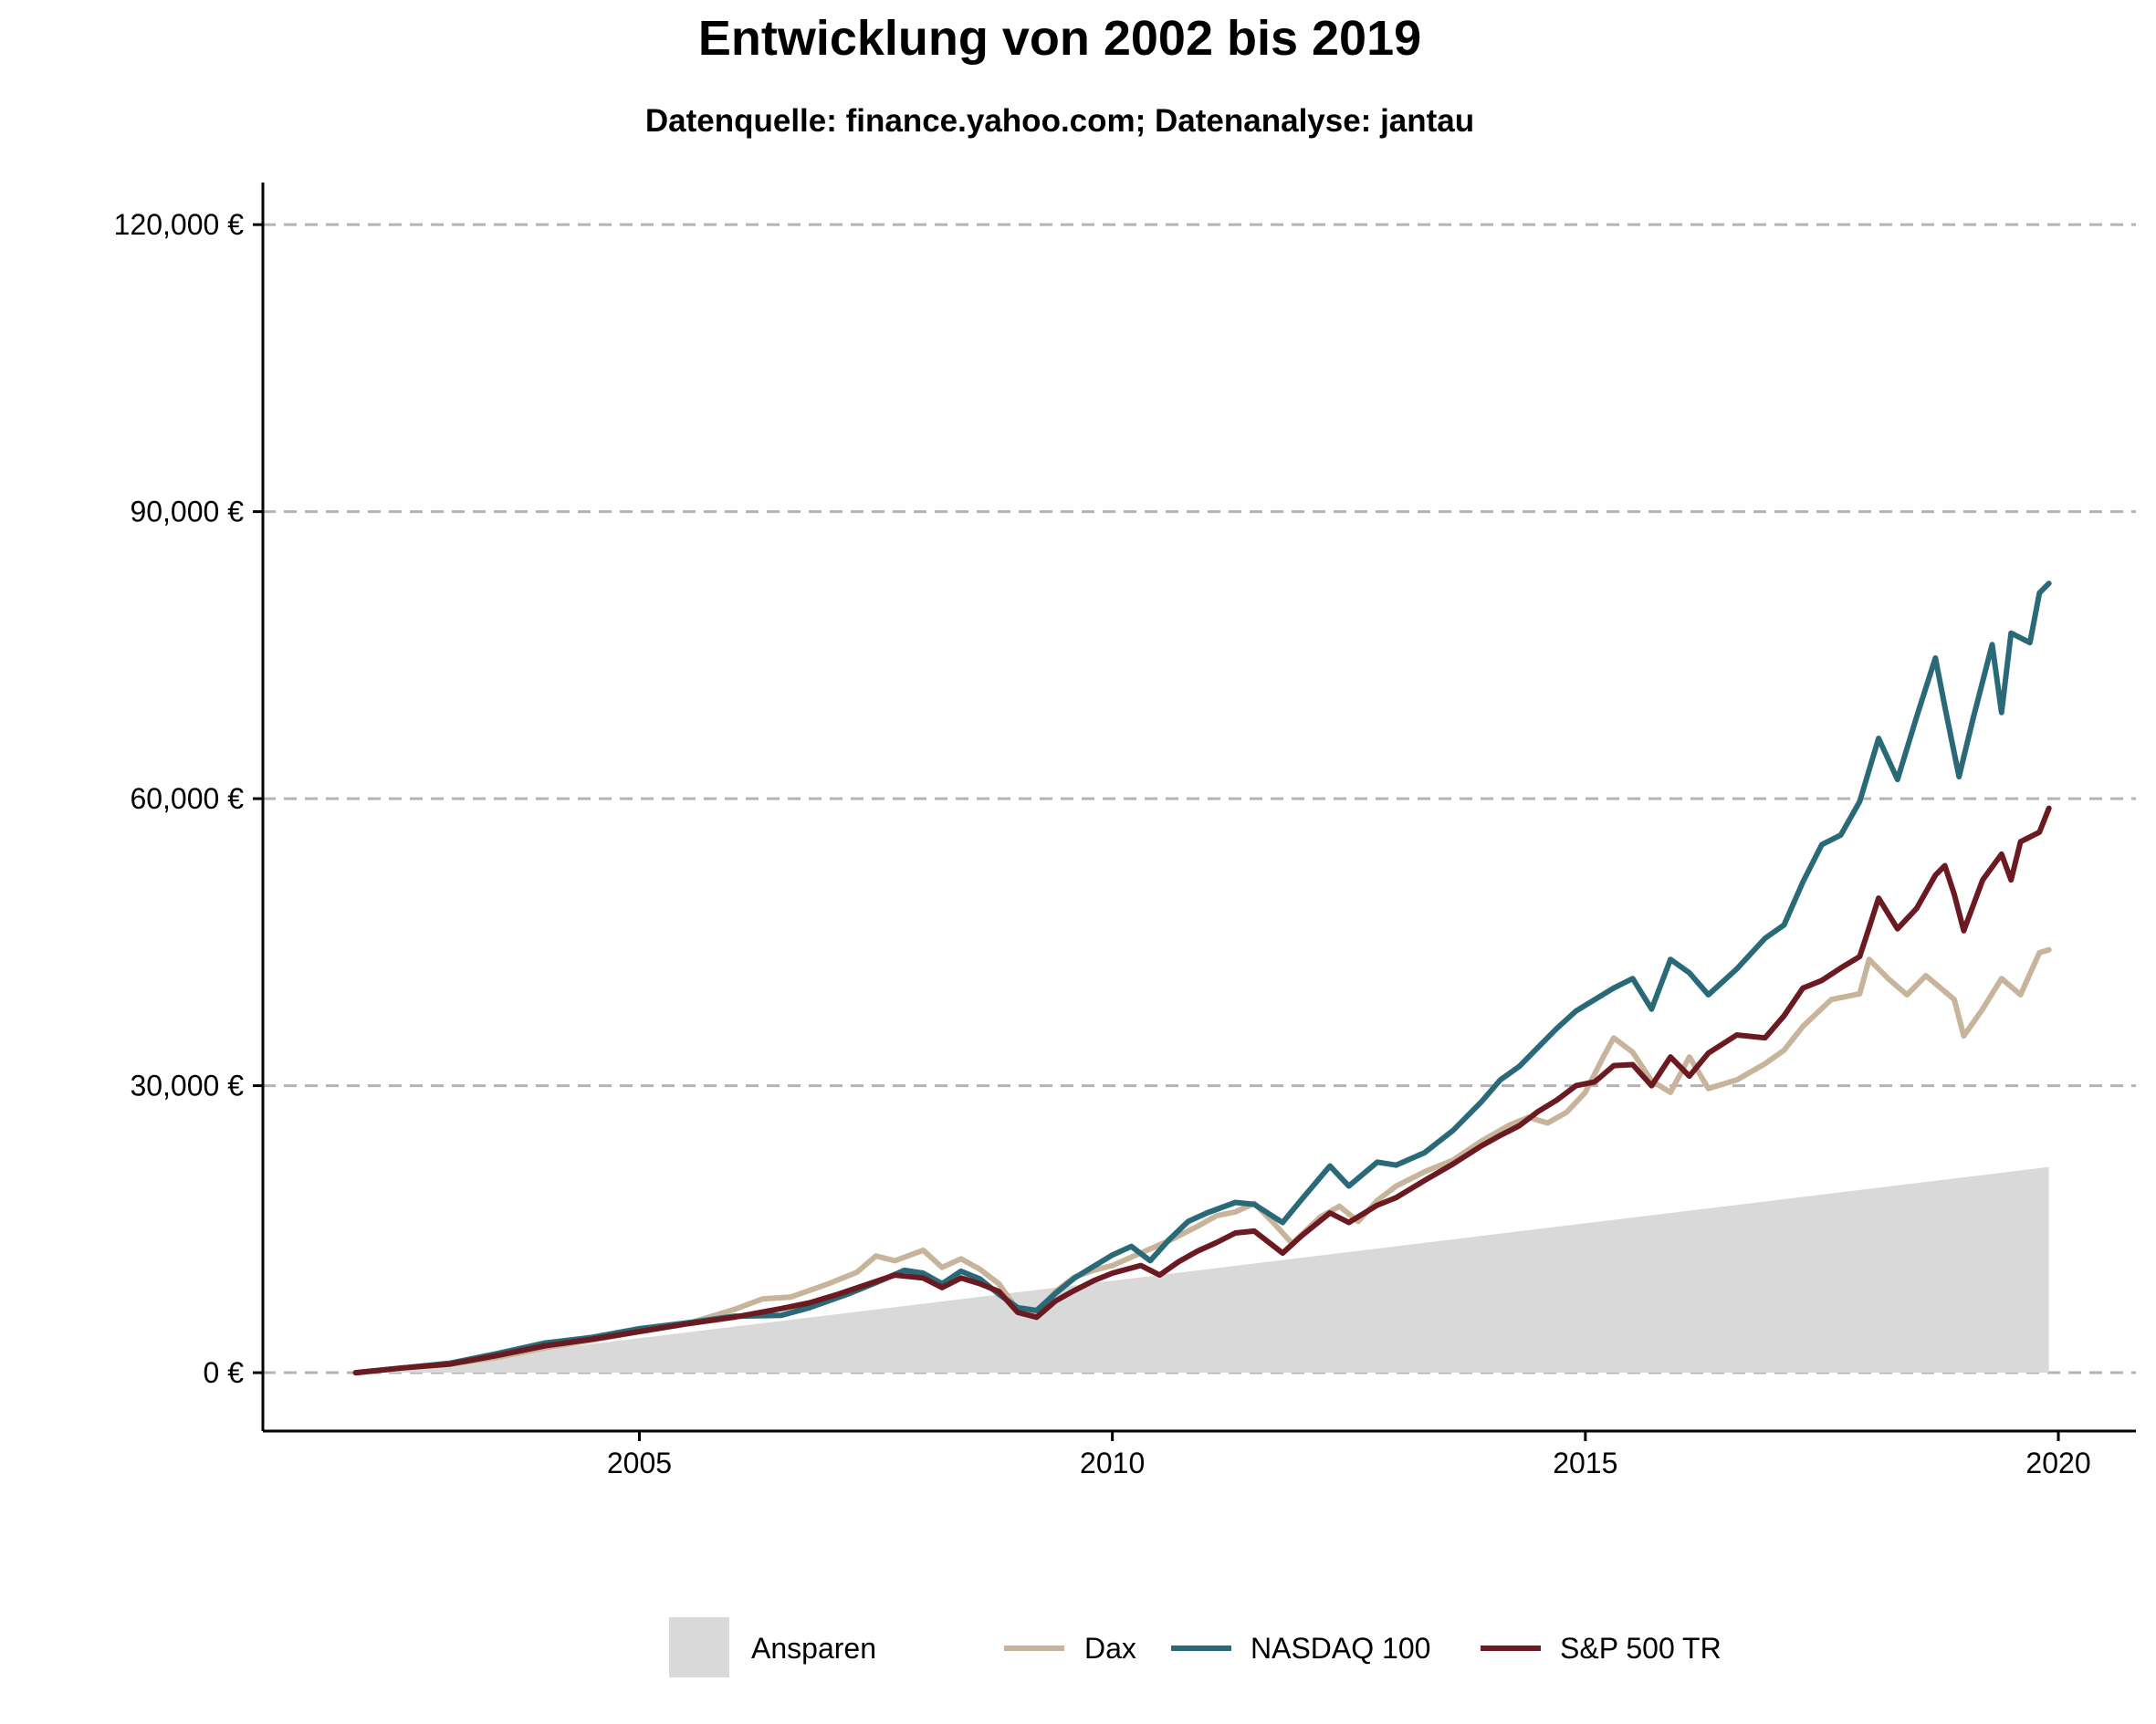  I want to click on chart-title: Entwicklung von 2002 bis 2019, so click(1059, 38).